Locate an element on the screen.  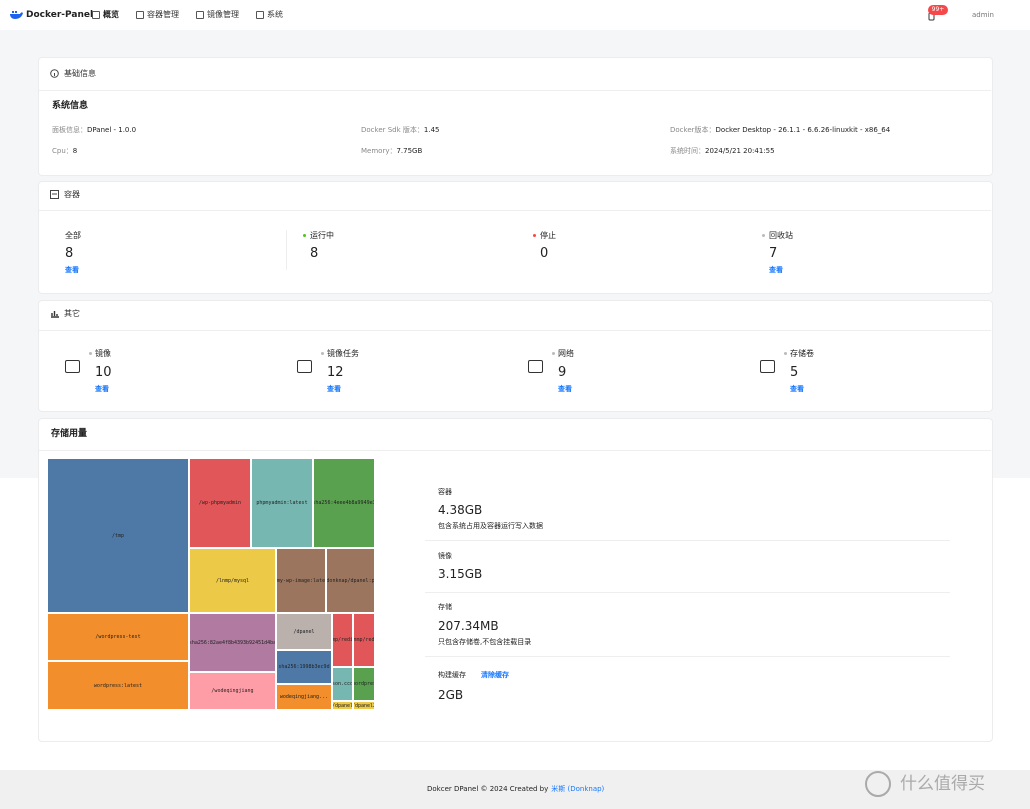
storage-value: 207.34MB is located at coordinates (468, 626).